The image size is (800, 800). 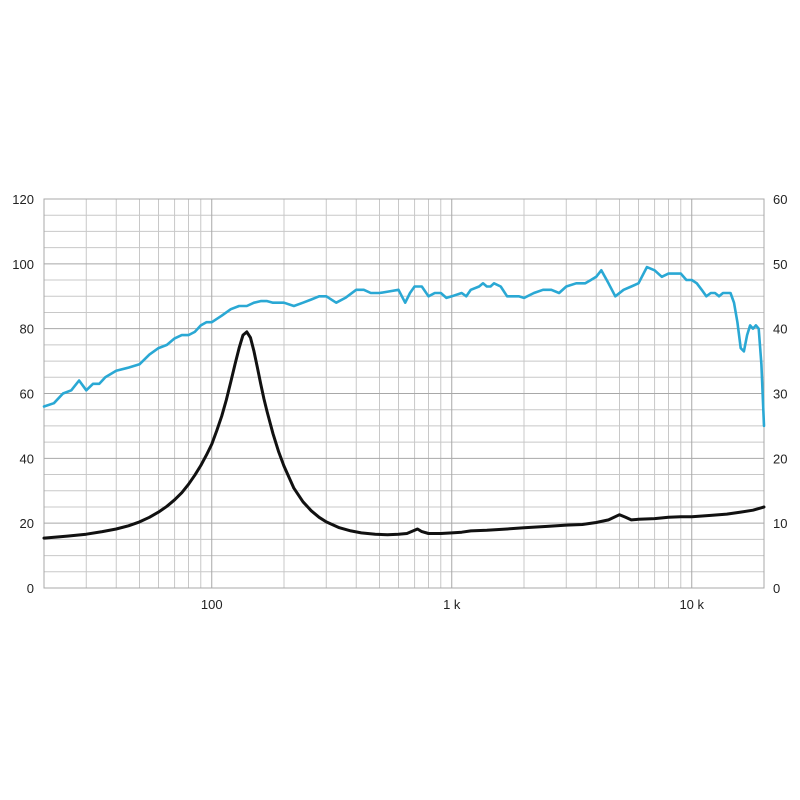 What do you see at coordinates (780, 199) in the screenshot?
I see `y-right-tick-label: 60` at bounding box center [780, 199].